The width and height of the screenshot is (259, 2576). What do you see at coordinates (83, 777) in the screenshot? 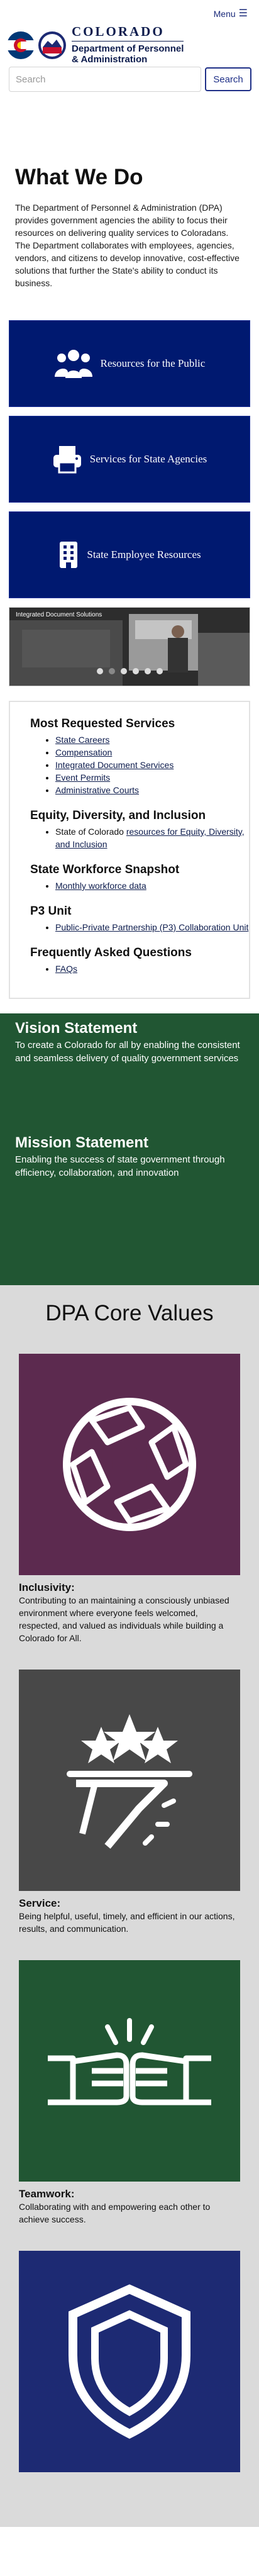
I see `service-link: Event Permits` at bounding box center [83, 777].